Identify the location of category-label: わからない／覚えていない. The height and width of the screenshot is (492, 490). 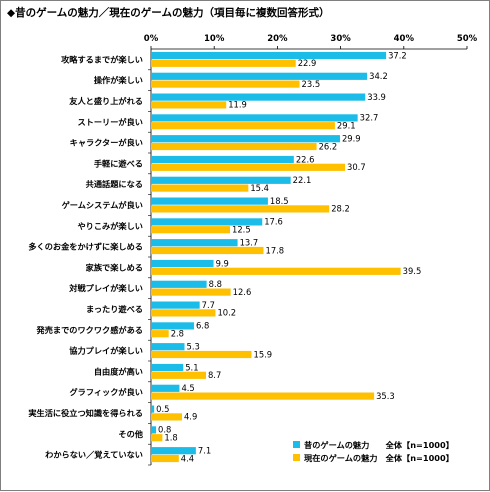
(94, 455).